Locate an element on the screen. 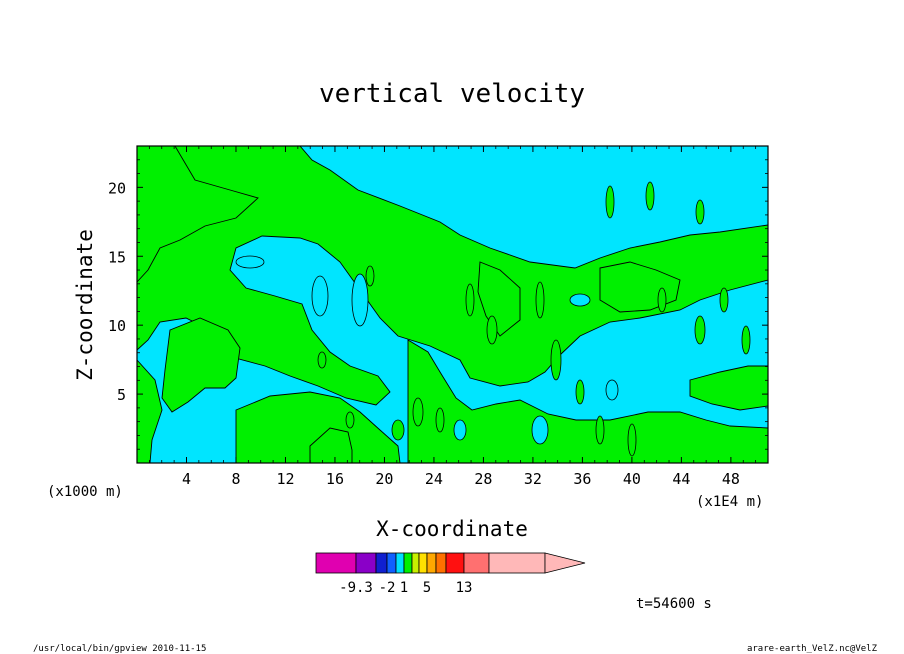 The width and height of the screenshot is (904, 654). x-unit-right: (x1E4 m) is located at coordinates (729, 502).